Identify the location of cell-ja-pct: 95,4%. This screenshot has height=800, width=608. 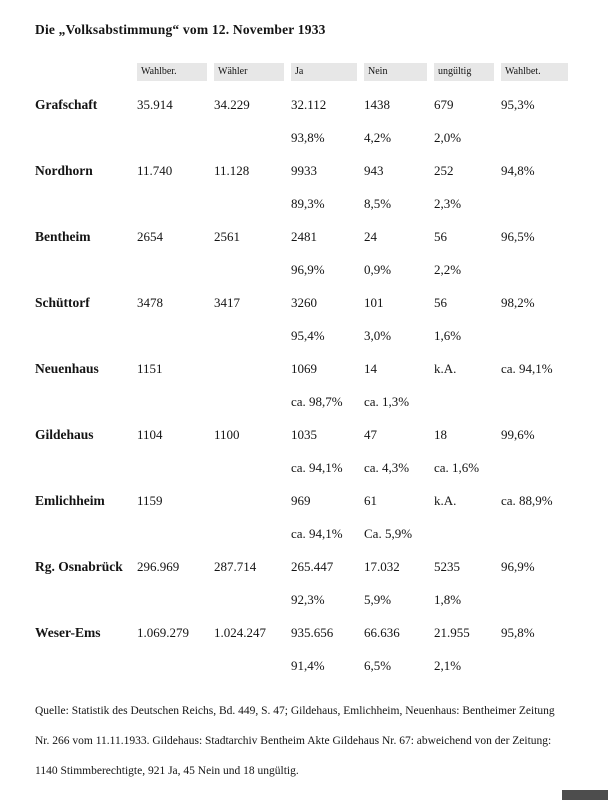
(308, 335).